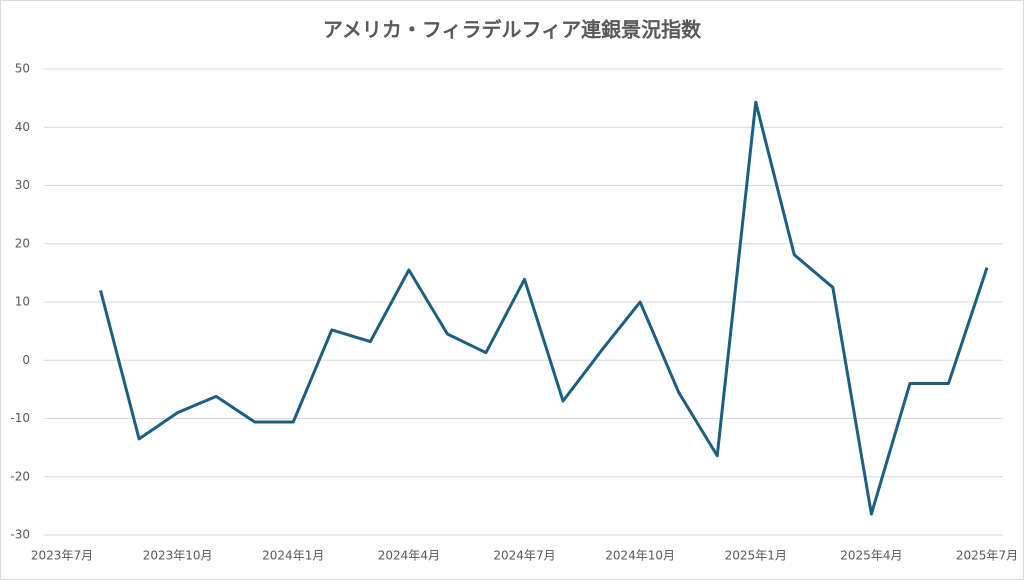  I want to click on y-tick-label: -30, so click(20, 535).